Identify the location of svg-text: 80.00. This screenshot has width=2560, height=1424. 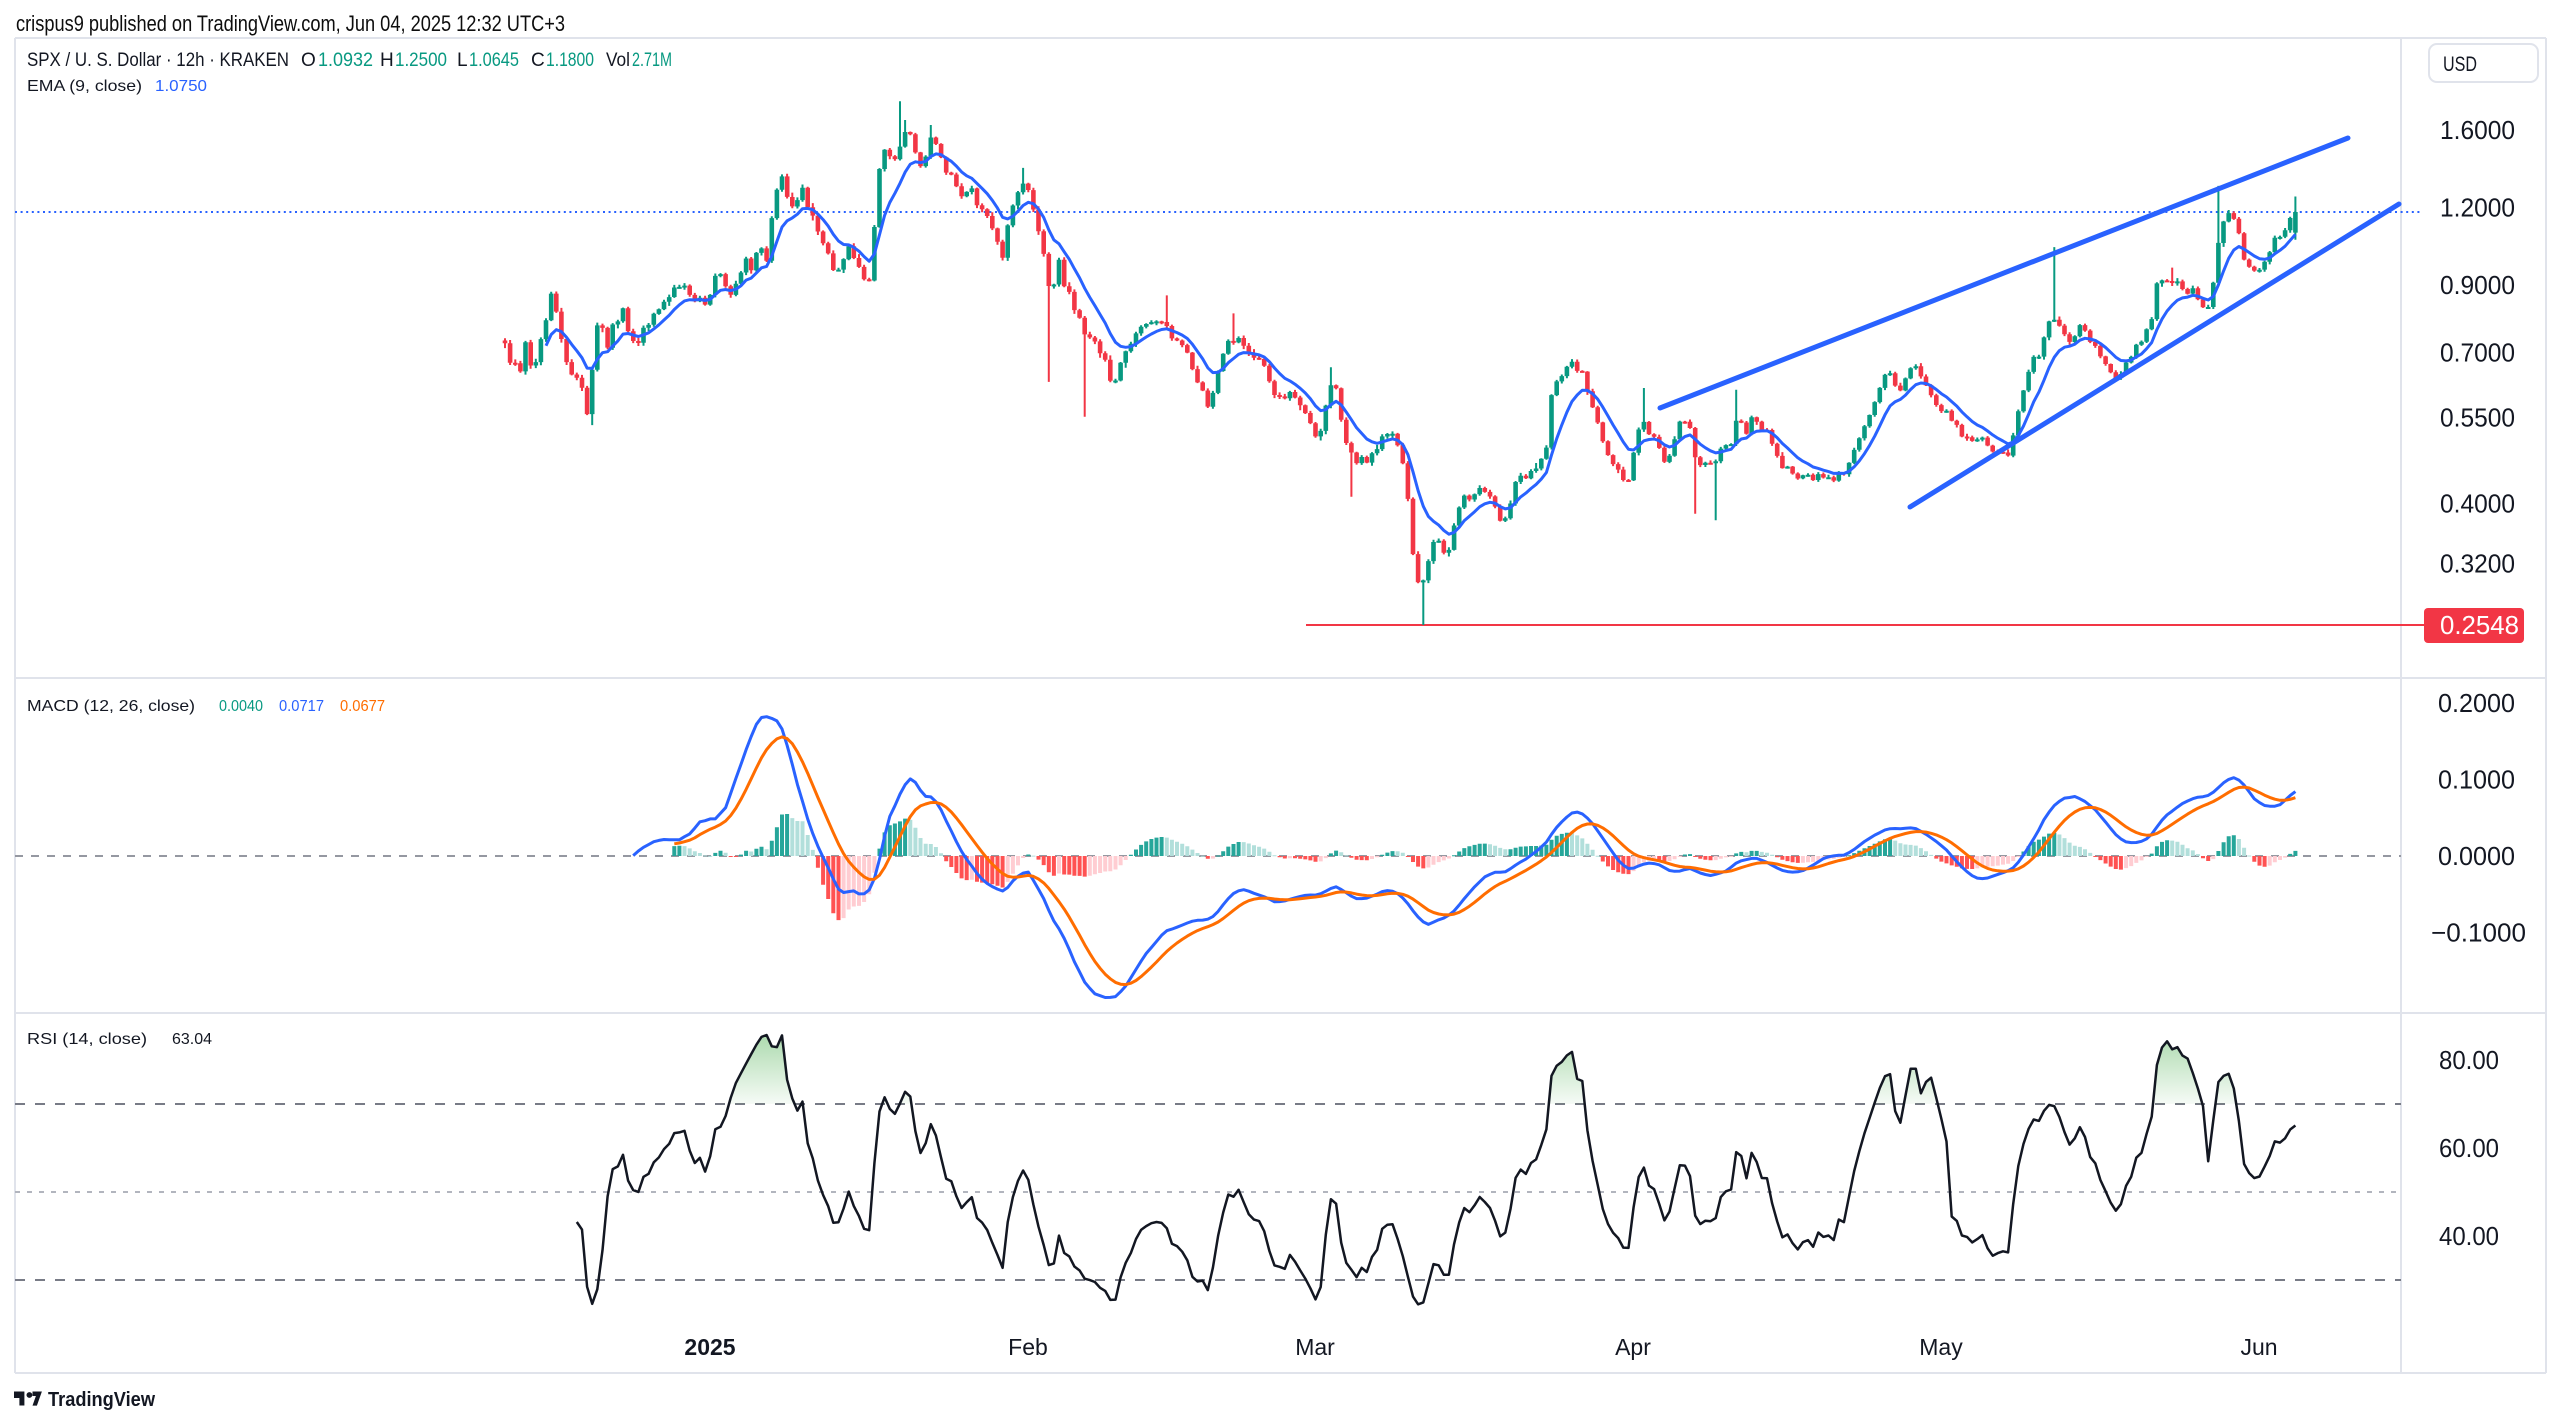
(2469, 1060).